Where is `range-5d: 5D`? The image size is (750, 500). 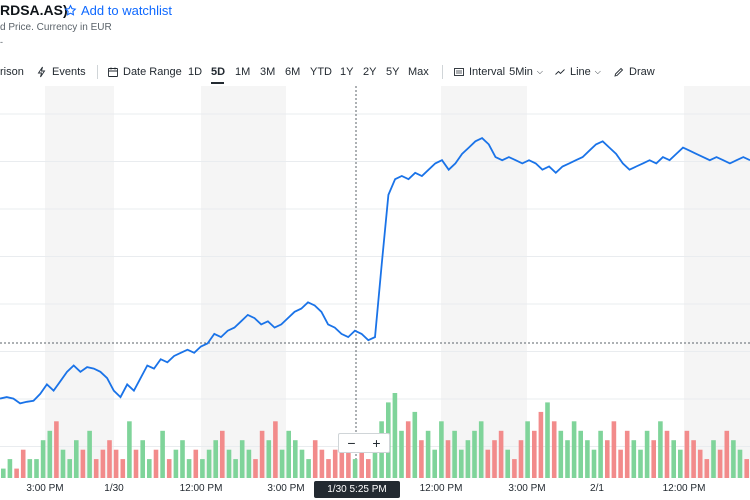 range-5d: 5D is located at coordinates (218, 72).